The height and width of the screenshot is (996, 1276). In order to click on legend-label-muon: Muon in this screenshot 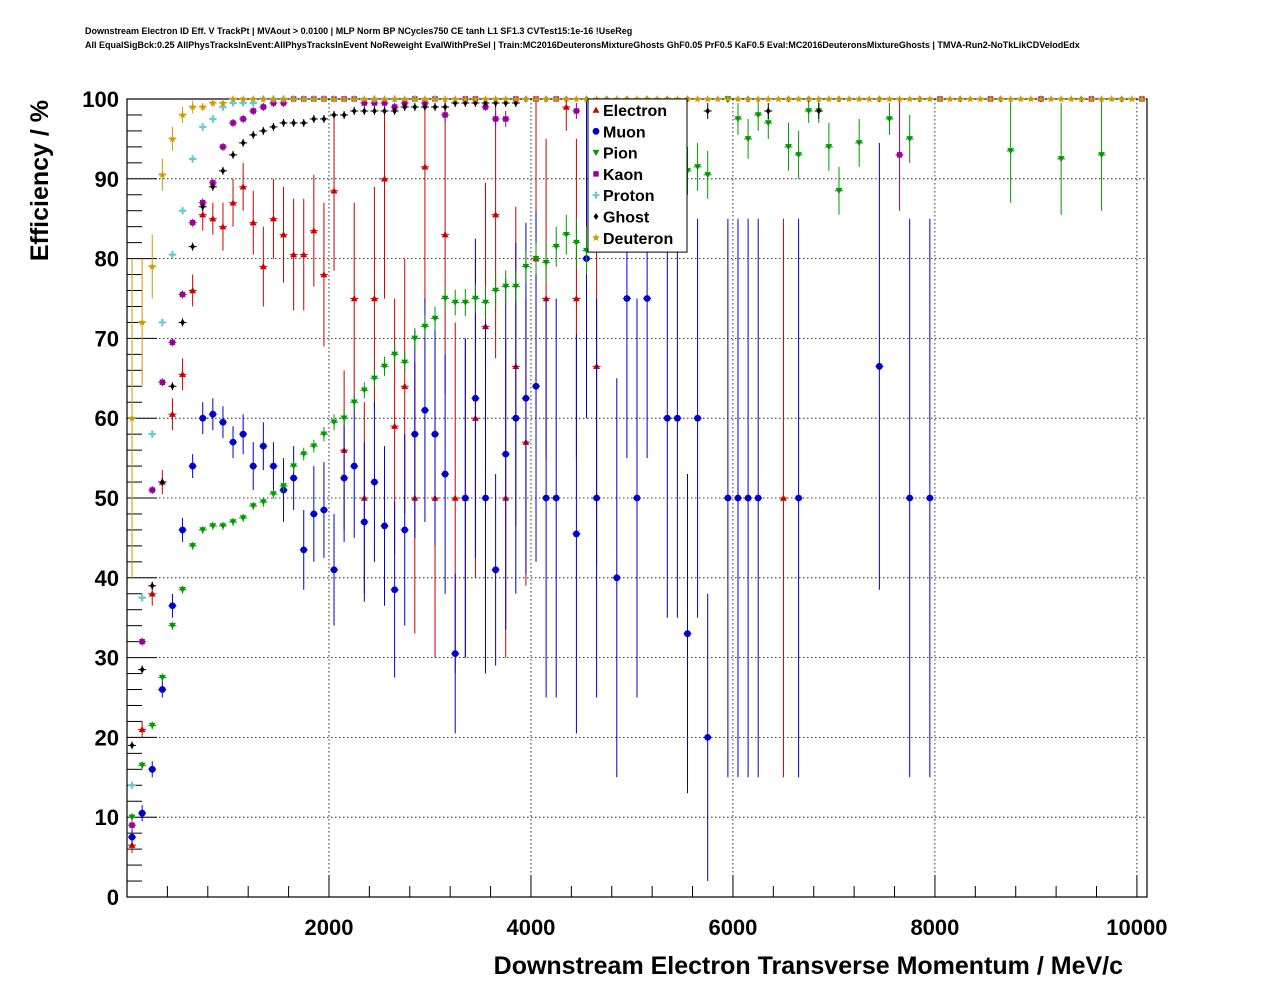, I will do `click(624, 132)`.